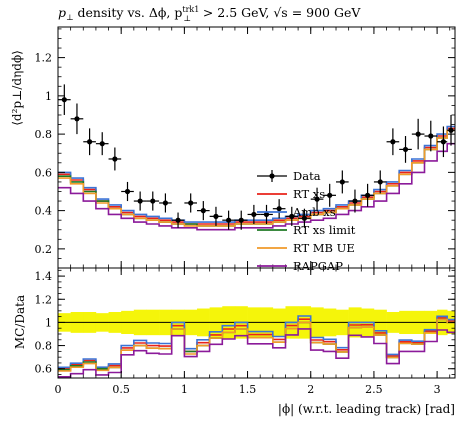 The image size is (467, 421). Describe the element at coordinates (44, 134) in the screenshot. I see `main-y-tick-label: 0.8` at that location.